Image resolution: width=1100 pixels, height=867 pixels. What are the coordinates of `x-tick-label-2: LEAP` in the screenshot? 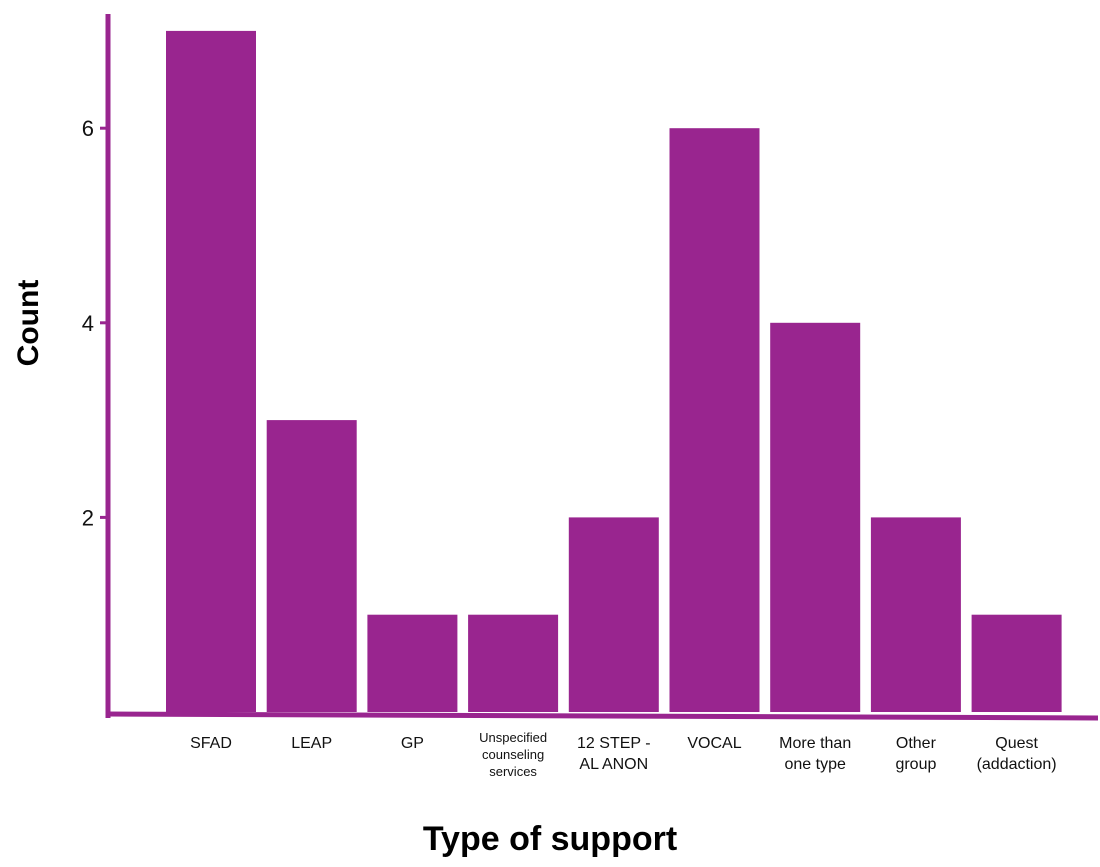 It's located at (311, 743).